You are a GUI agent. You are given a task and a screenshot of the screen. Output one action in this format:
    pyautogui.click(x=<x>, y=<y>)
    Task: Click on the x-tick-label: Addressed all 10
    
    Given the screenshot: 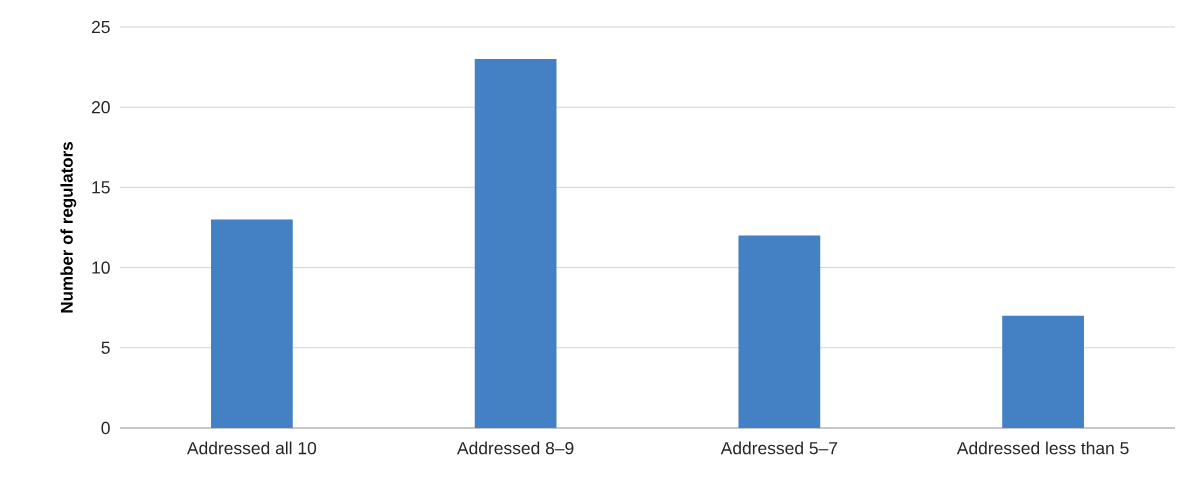 What is the action you would take?
    pyautogui.click(x=251, y=448)
    